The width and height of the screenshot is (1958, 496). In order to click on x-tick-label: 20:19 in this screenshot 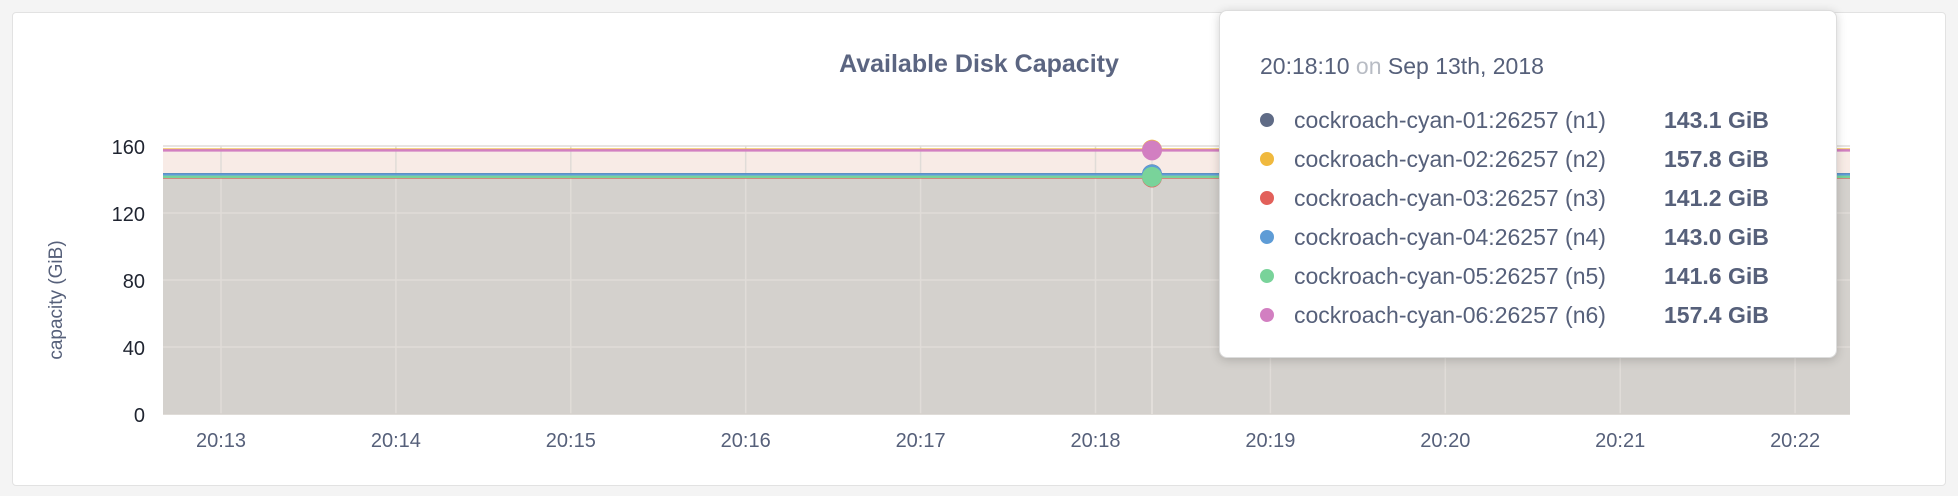, I will do `click(1270, 441)`.